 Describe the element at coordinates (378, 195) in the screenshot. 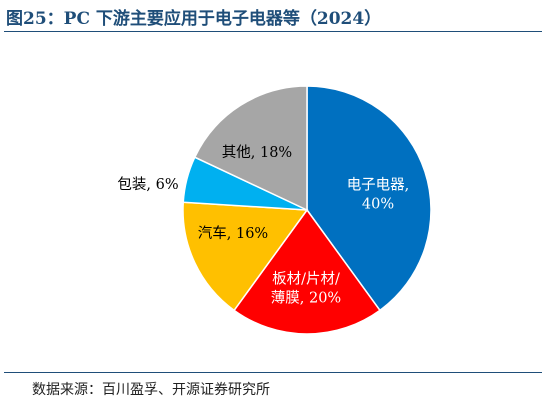

I see `slice-label-1: 电子电器, 40%` at that location.